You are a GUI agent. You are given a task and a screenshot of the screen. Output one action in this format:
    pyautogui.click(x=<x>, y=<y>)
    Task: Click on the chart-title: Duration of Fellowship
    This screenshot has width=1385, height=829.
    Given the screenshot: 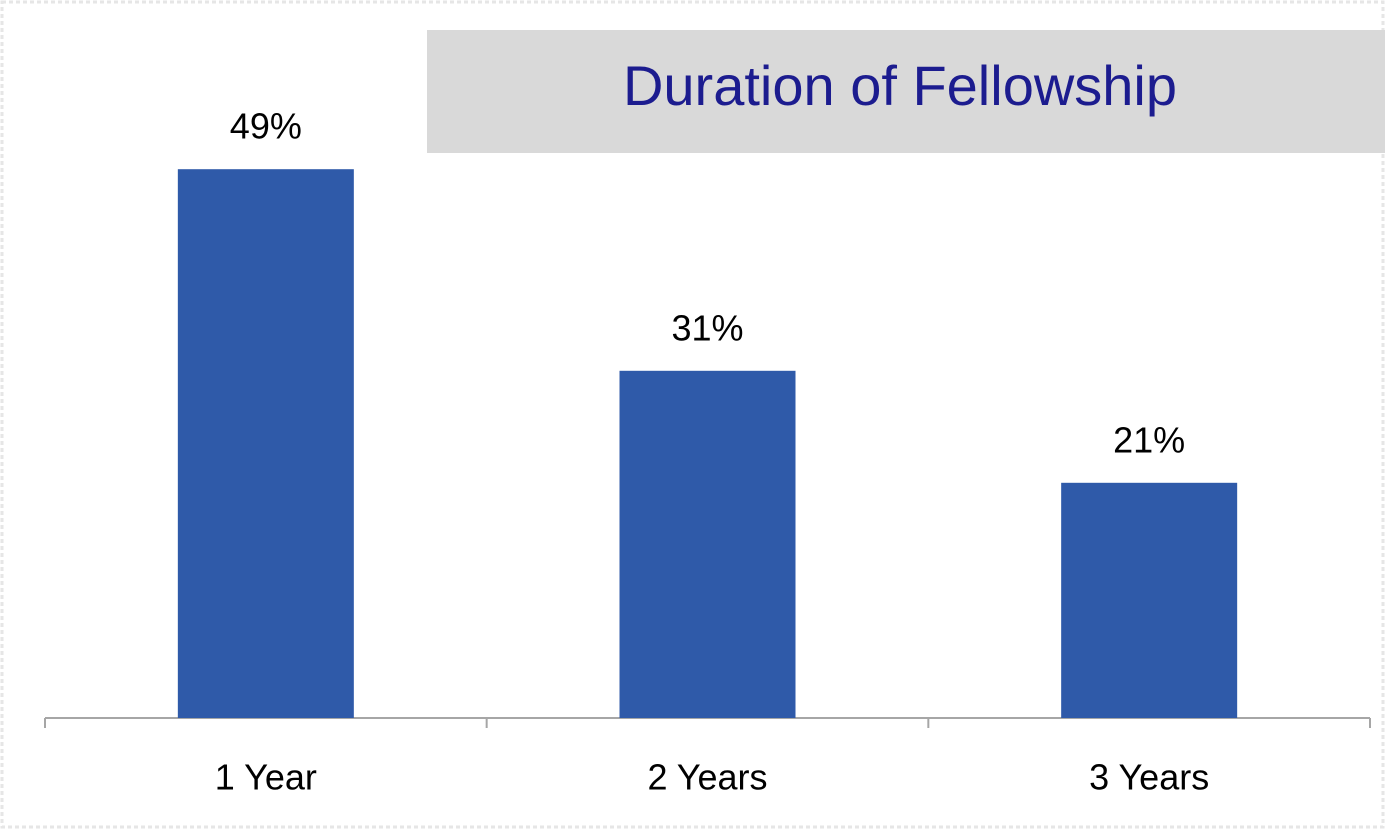 What is the action you would take?
    pyautogui.click(x=900, y=85)
    